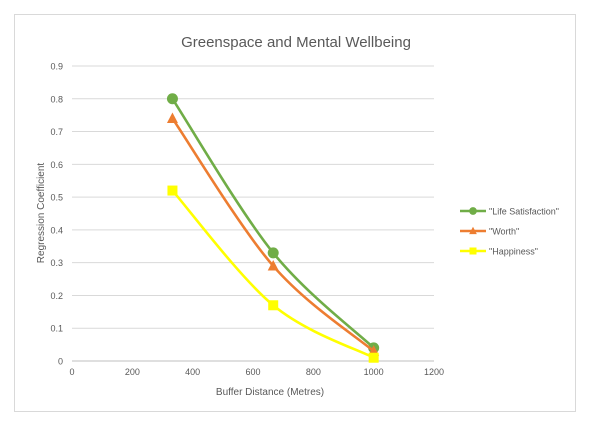  I want to click on y-tick-label: 0.2, so click(56, 296).